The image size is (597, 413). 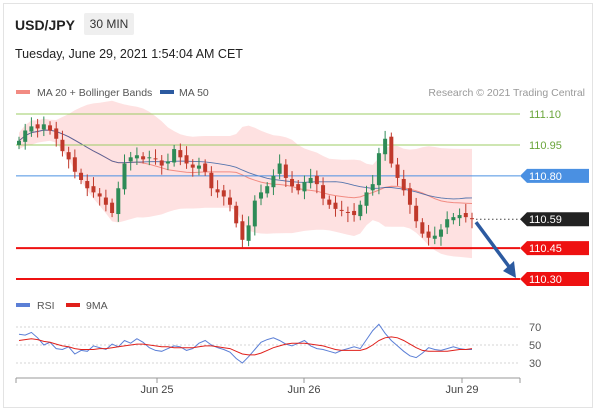 I want to click on rsi-tick-label: 30, so click(x=535, y=364).